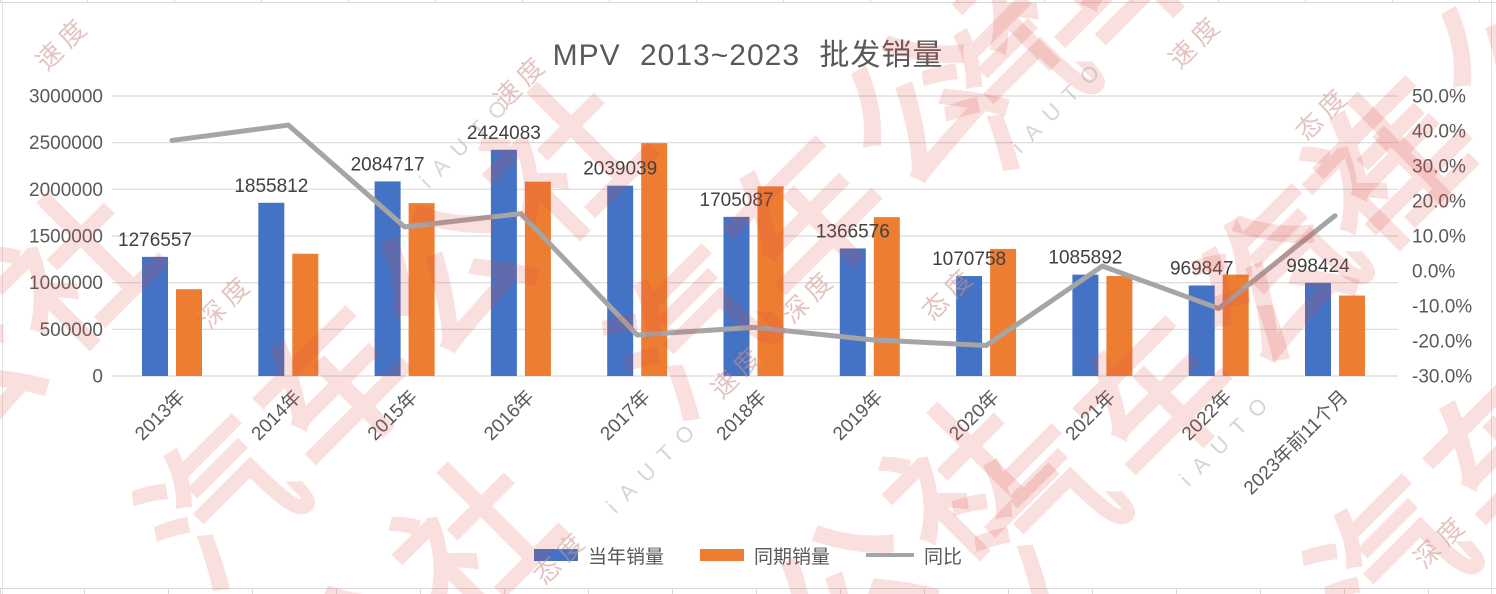  I want to click on y-axis-tick-label: 500000, so click(71, 330).